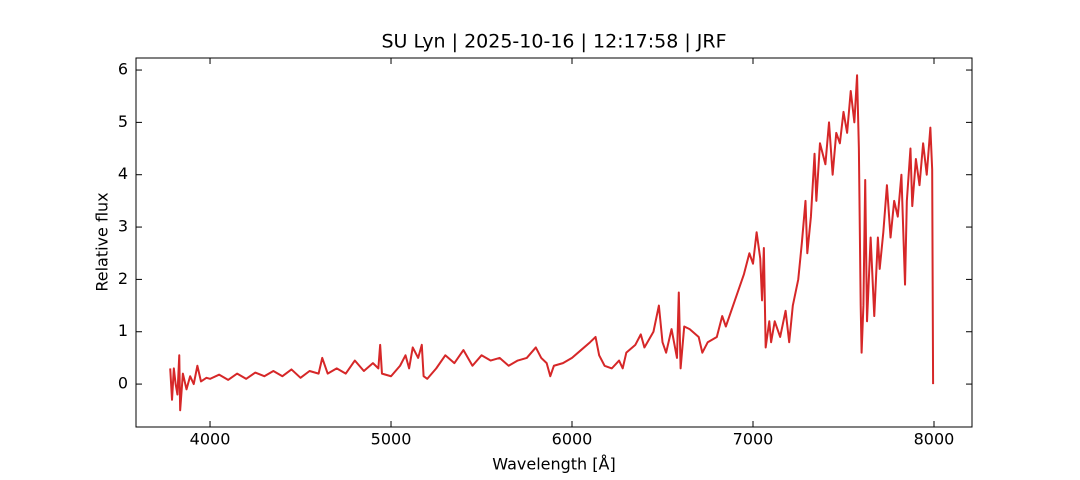  Describe the element at coordinates (123, 383) in the screenshot. I see `y-tick-label: 0` at that location.